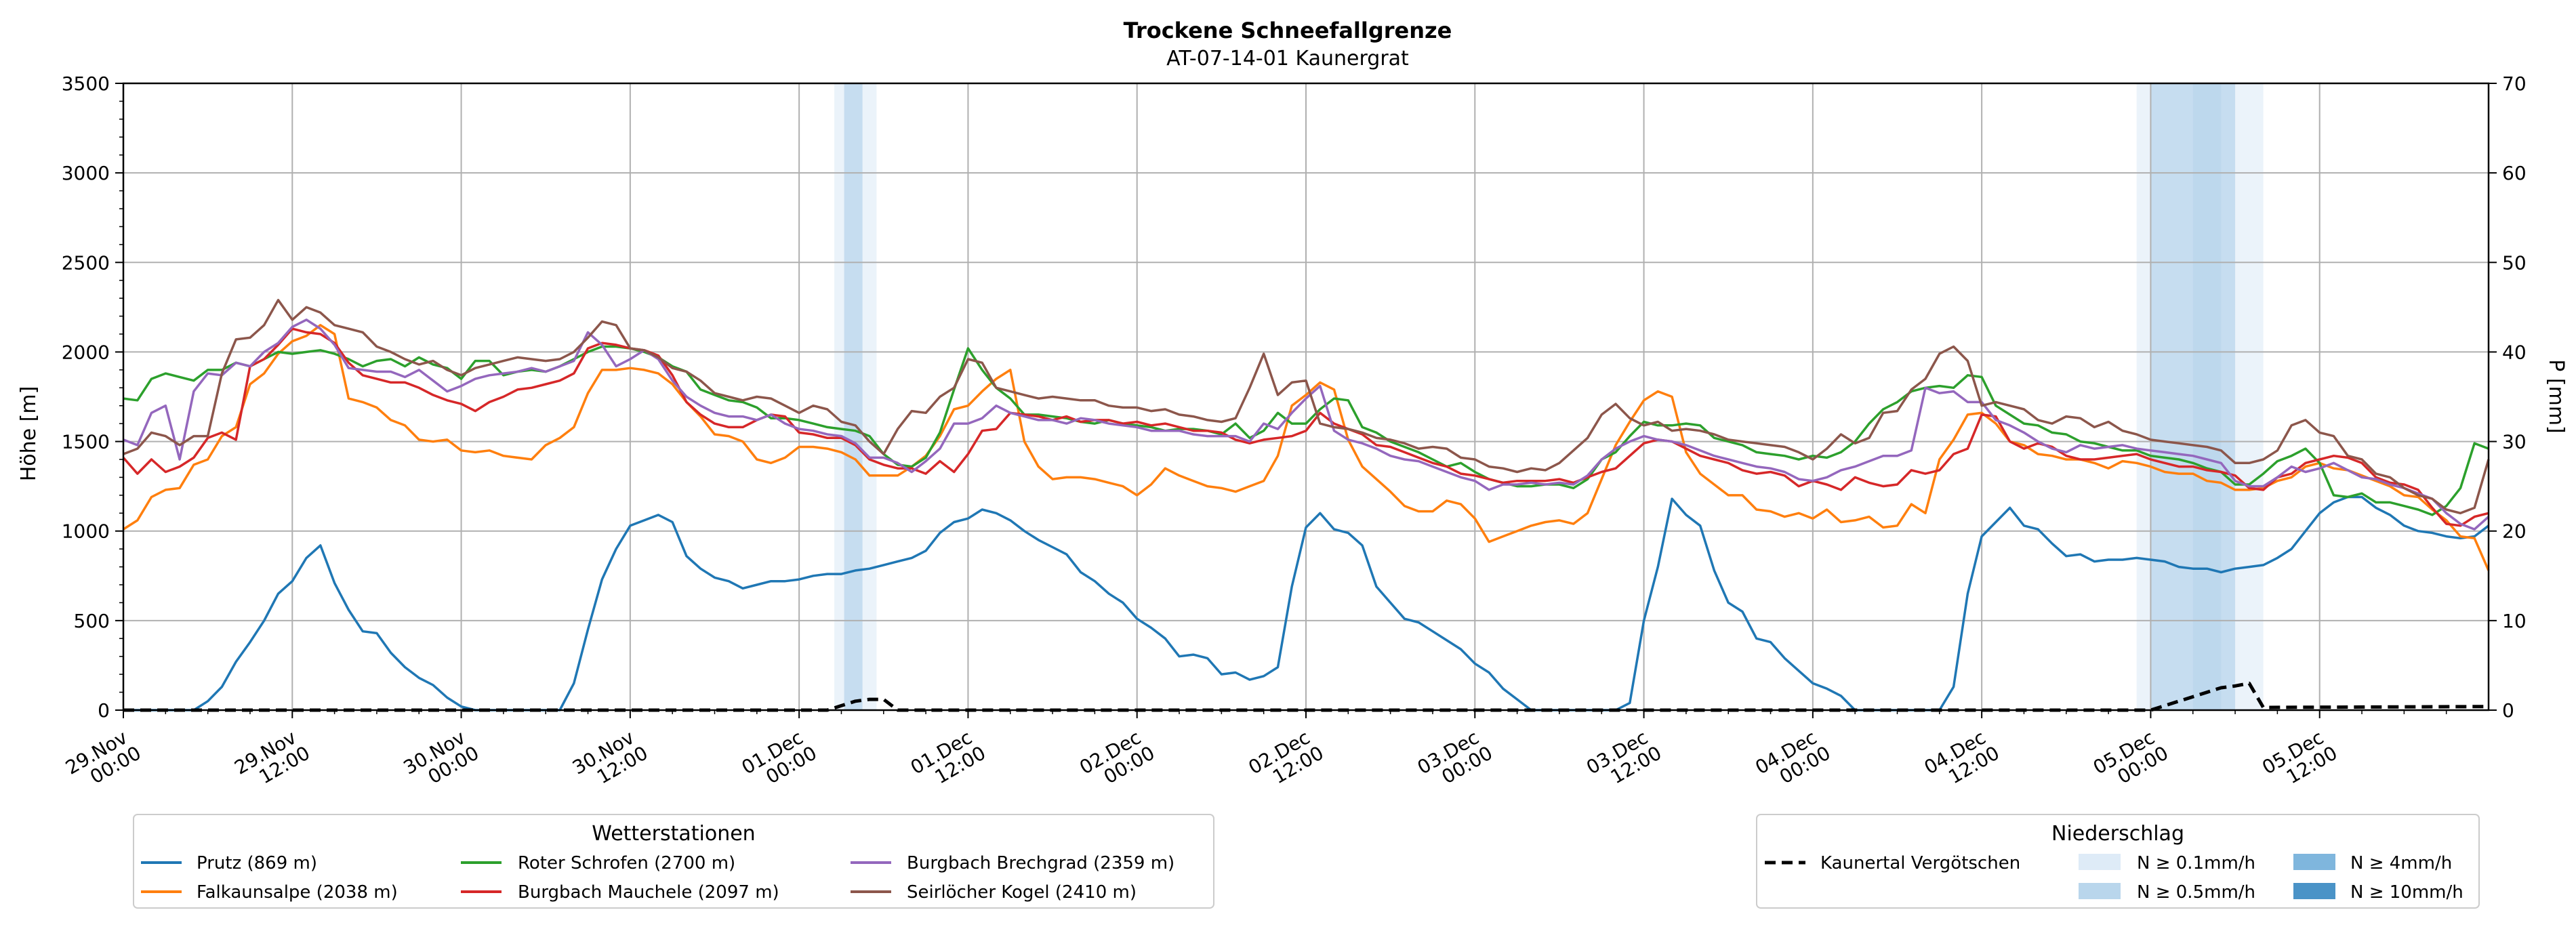 This screenshot has width=2576, height=929. What do you see at coordinates (2514, 442) in the screenshot?
I see `y2-tick-label-3: 30` at bounding box center [2514, 442].